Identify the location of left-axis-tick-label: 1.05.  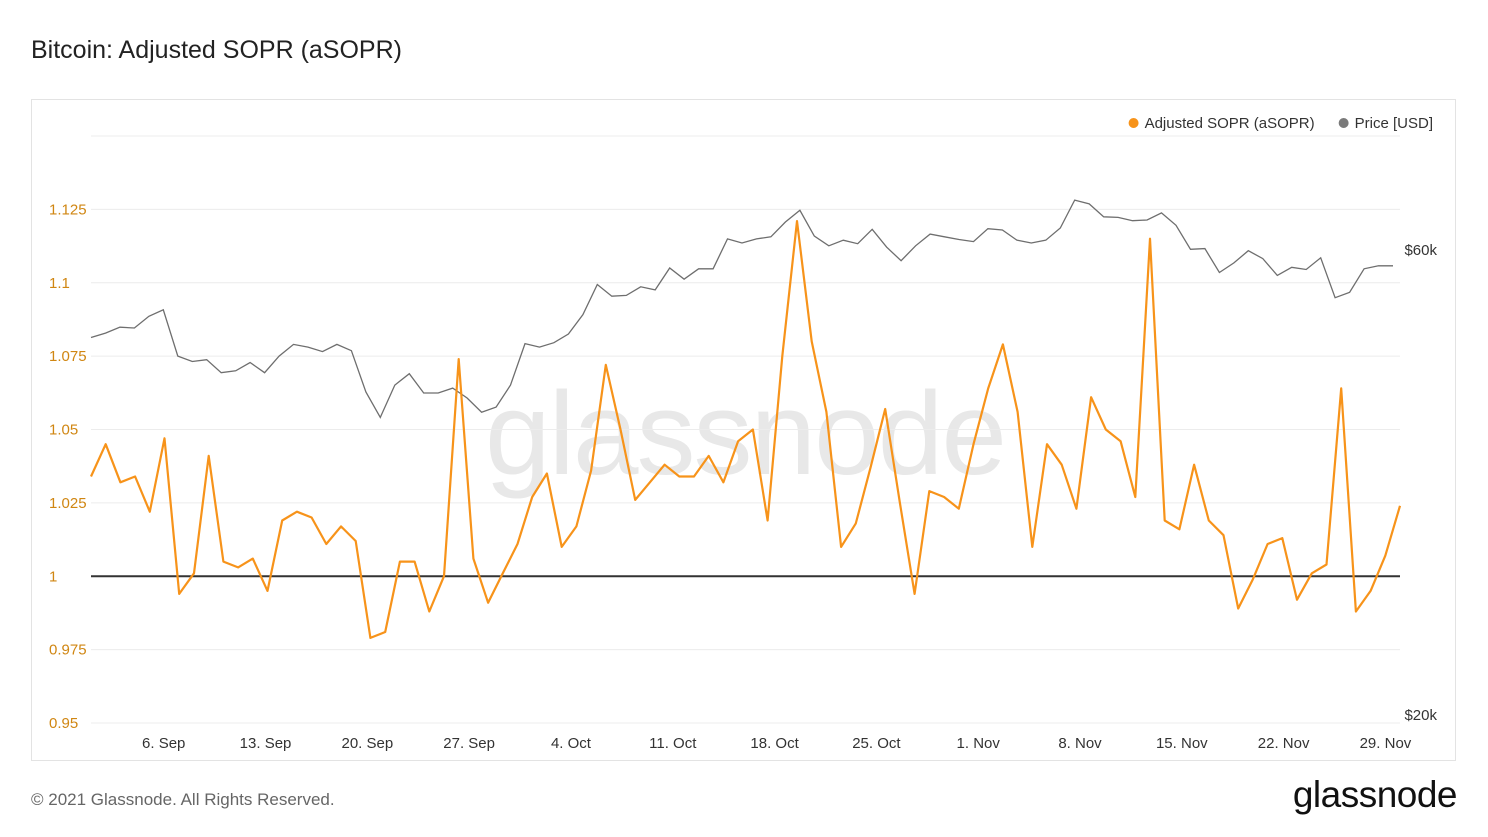
(63, 430).